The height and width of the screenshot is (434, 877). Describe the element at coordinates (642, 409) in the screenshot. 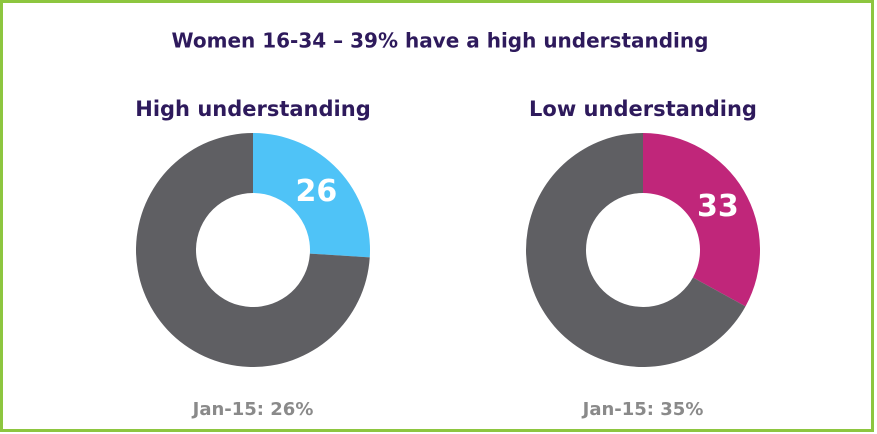

I see `chart-note: Jan-15: 35%` at that location.